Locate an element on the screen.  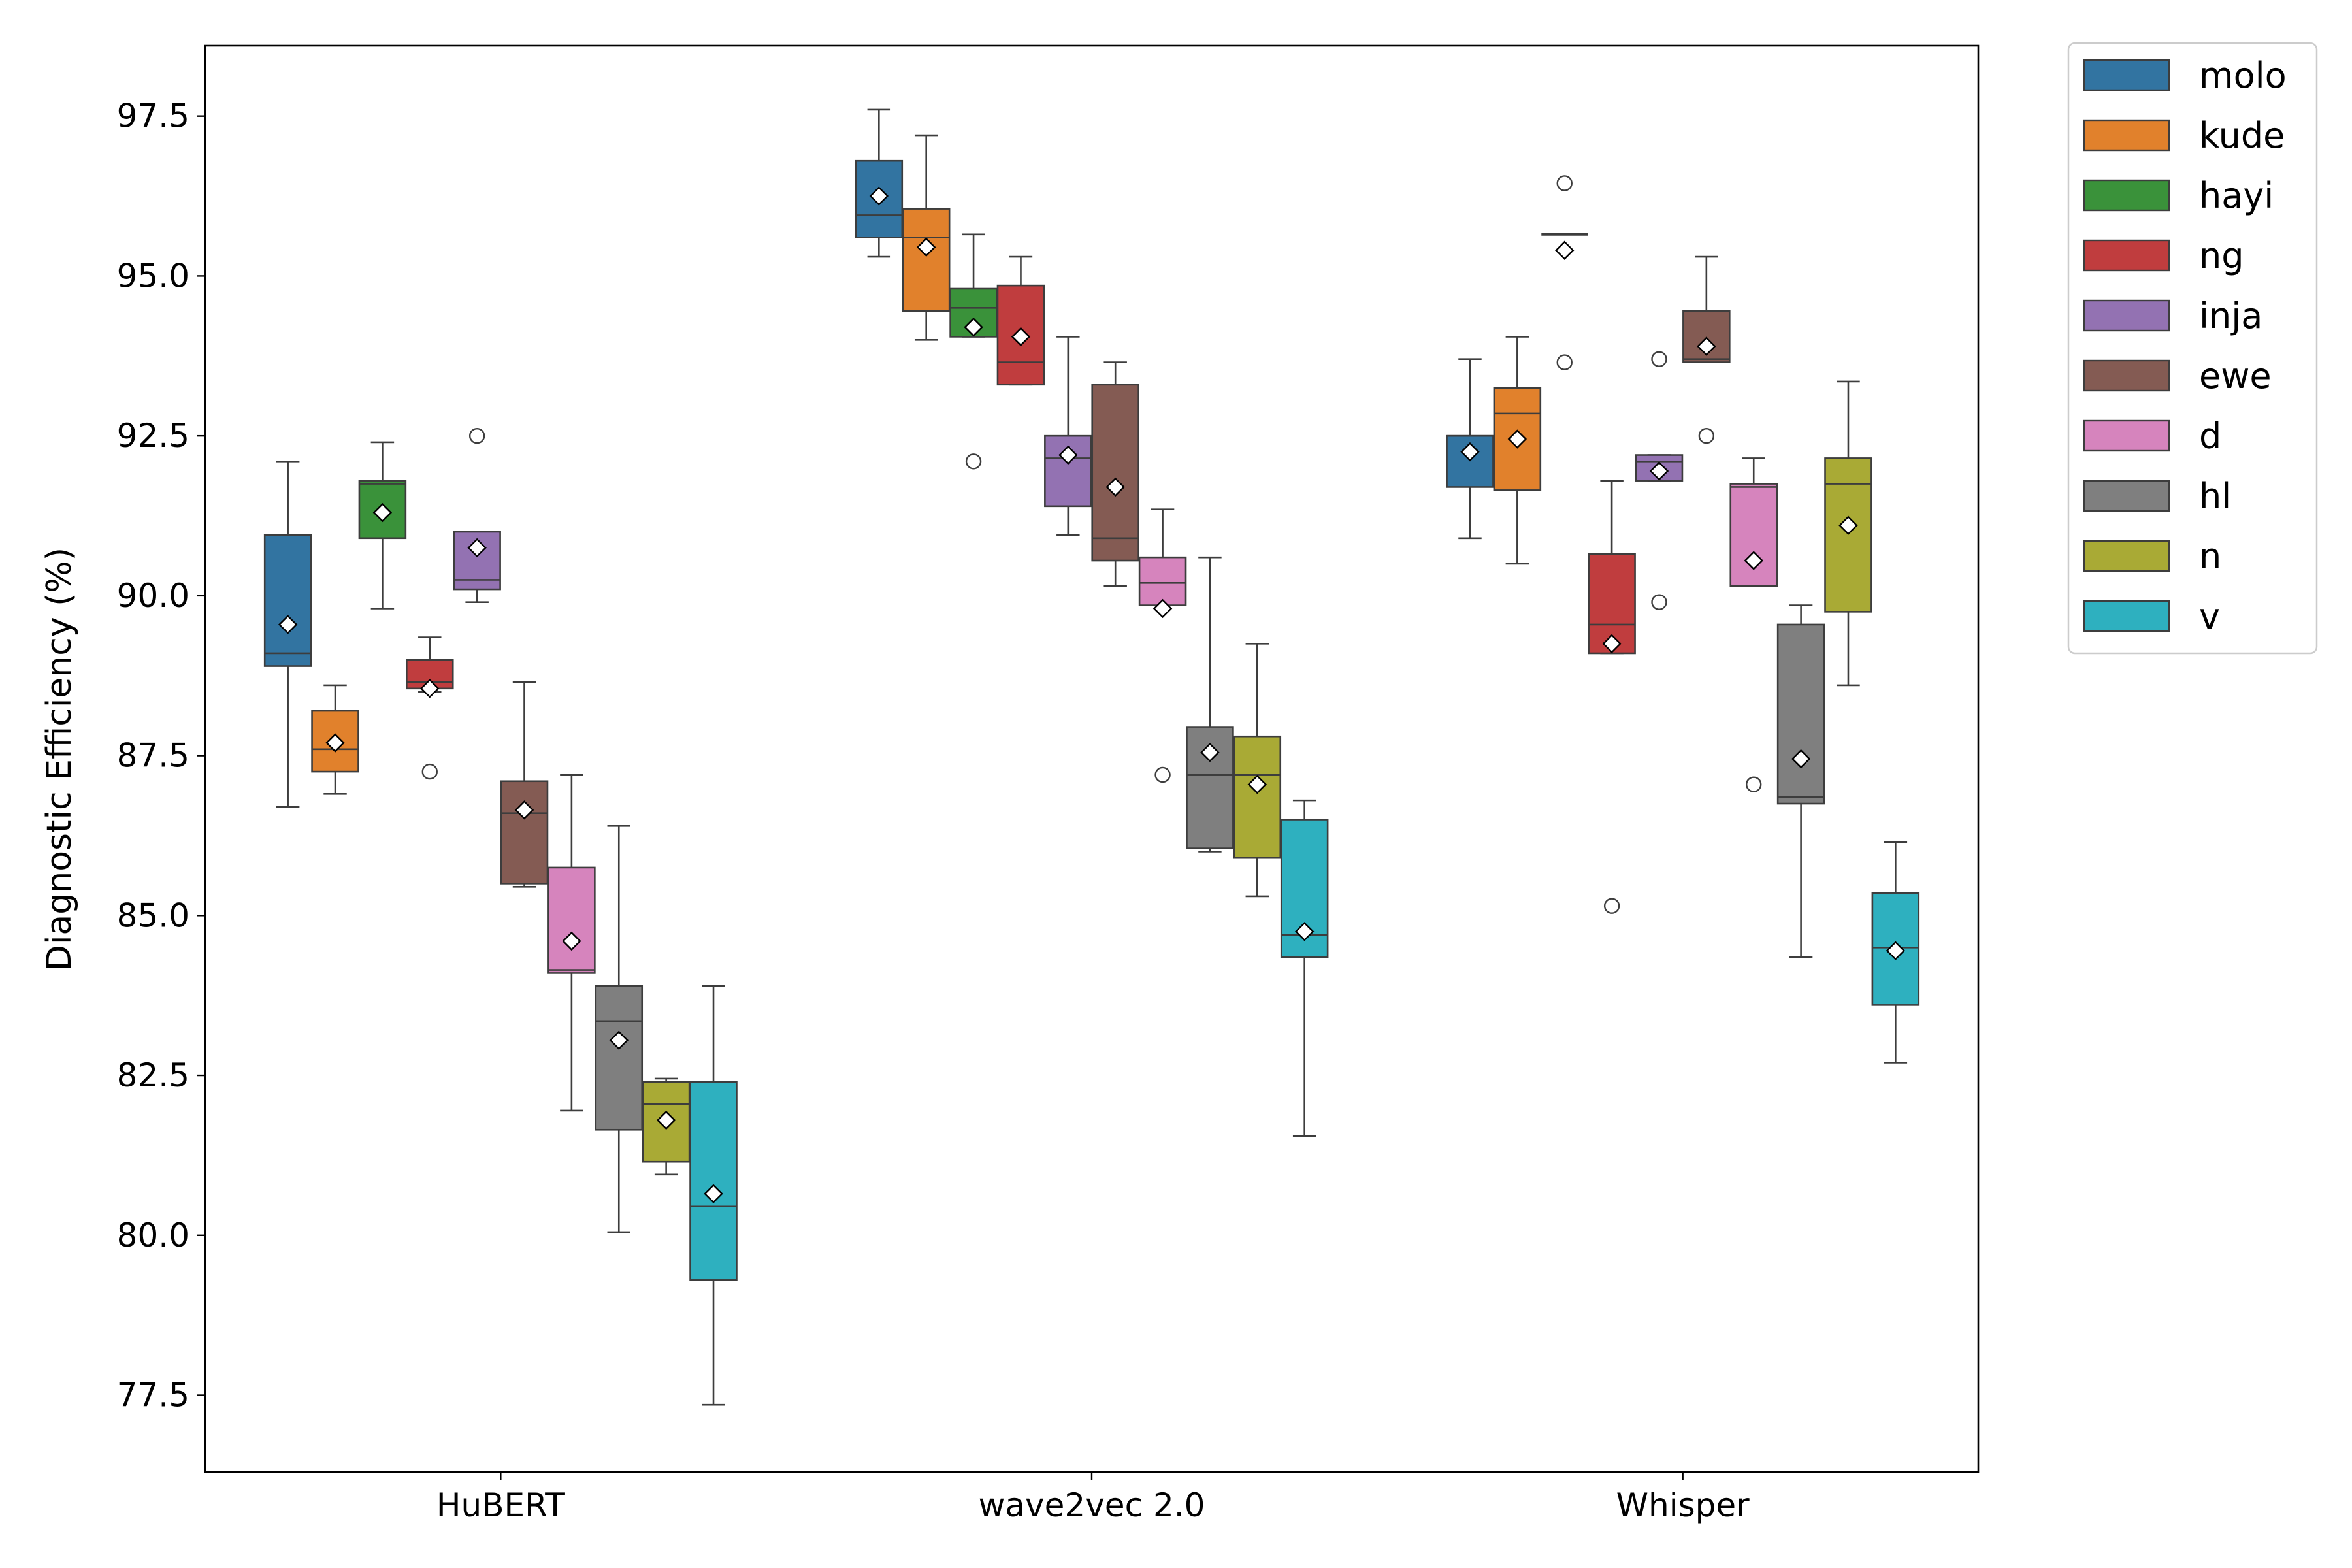
y-tick-label: 92.5 is located at coordinates (153, 436).